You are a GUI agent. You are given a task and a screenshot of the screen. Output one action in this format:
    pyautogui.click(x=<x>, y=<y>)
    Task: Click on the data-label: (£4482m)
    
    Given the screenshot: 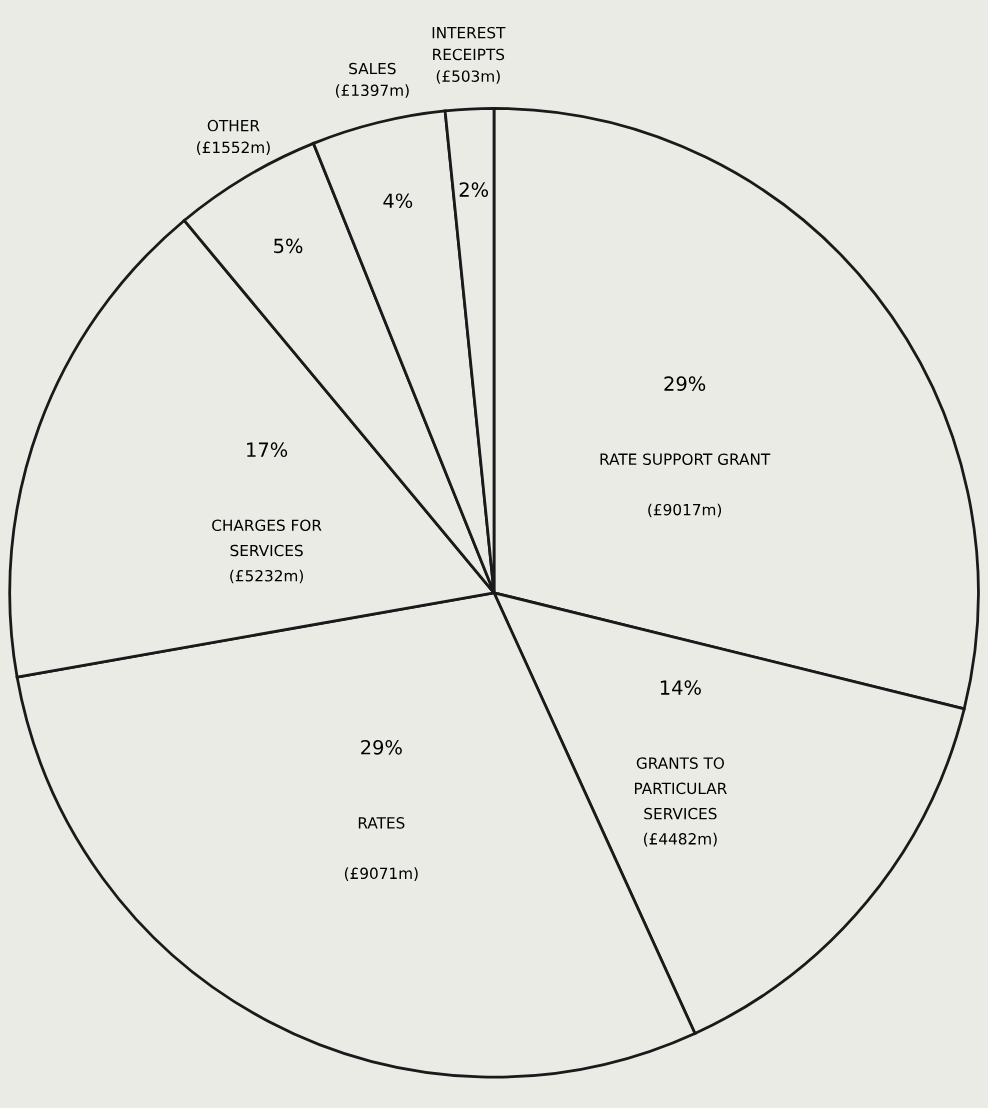 What is the action you would take?
    pyautogui.click(x=680, y=839)
    